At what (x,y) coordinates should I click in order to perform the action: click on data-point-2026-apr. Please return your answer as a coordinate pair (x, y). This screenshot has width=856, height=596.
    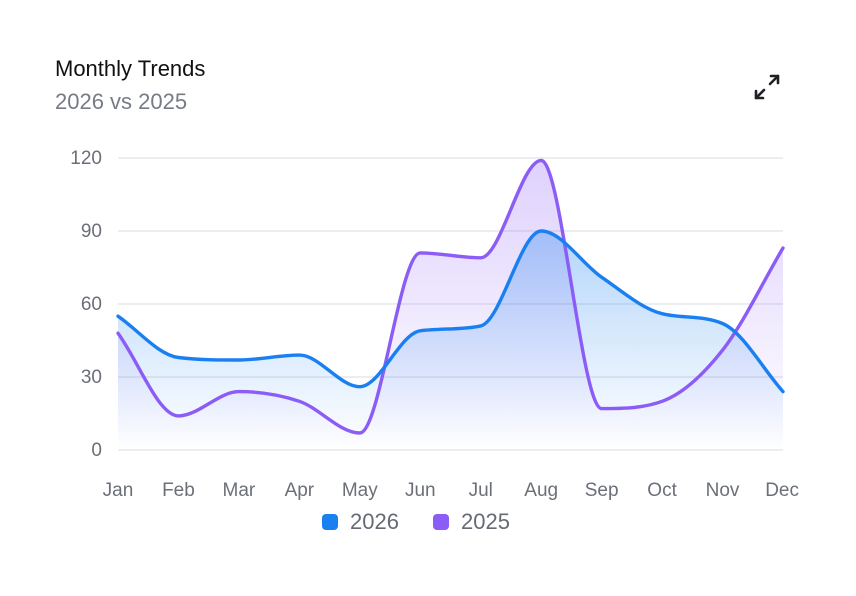
    Looking at the image, I should click on (299, 355).